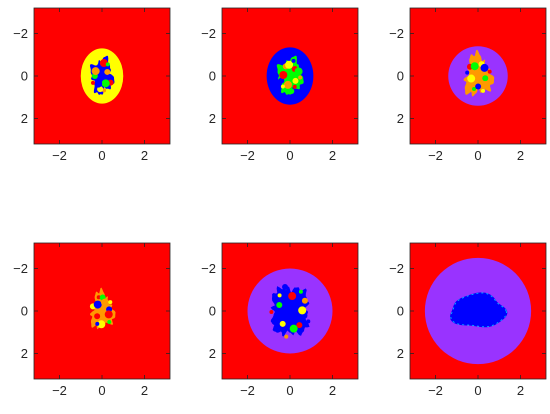 This screenshot has height=414, width=550. I want to click on panel-5-y-tick-label: 0, so click(212, 311).